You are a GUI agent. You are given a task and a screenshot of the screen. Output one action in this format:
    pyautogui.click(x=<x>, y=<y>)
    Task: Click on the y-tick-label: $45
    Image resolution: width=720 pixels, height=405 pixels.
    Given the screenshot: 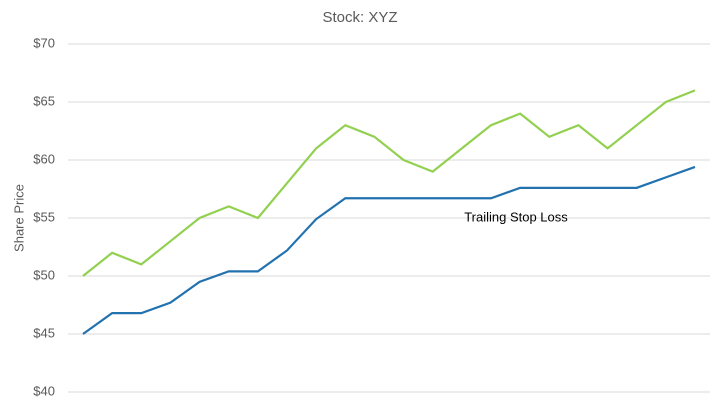 What is the action you would take?
    pyautogui.click(x=44, y=332)
    